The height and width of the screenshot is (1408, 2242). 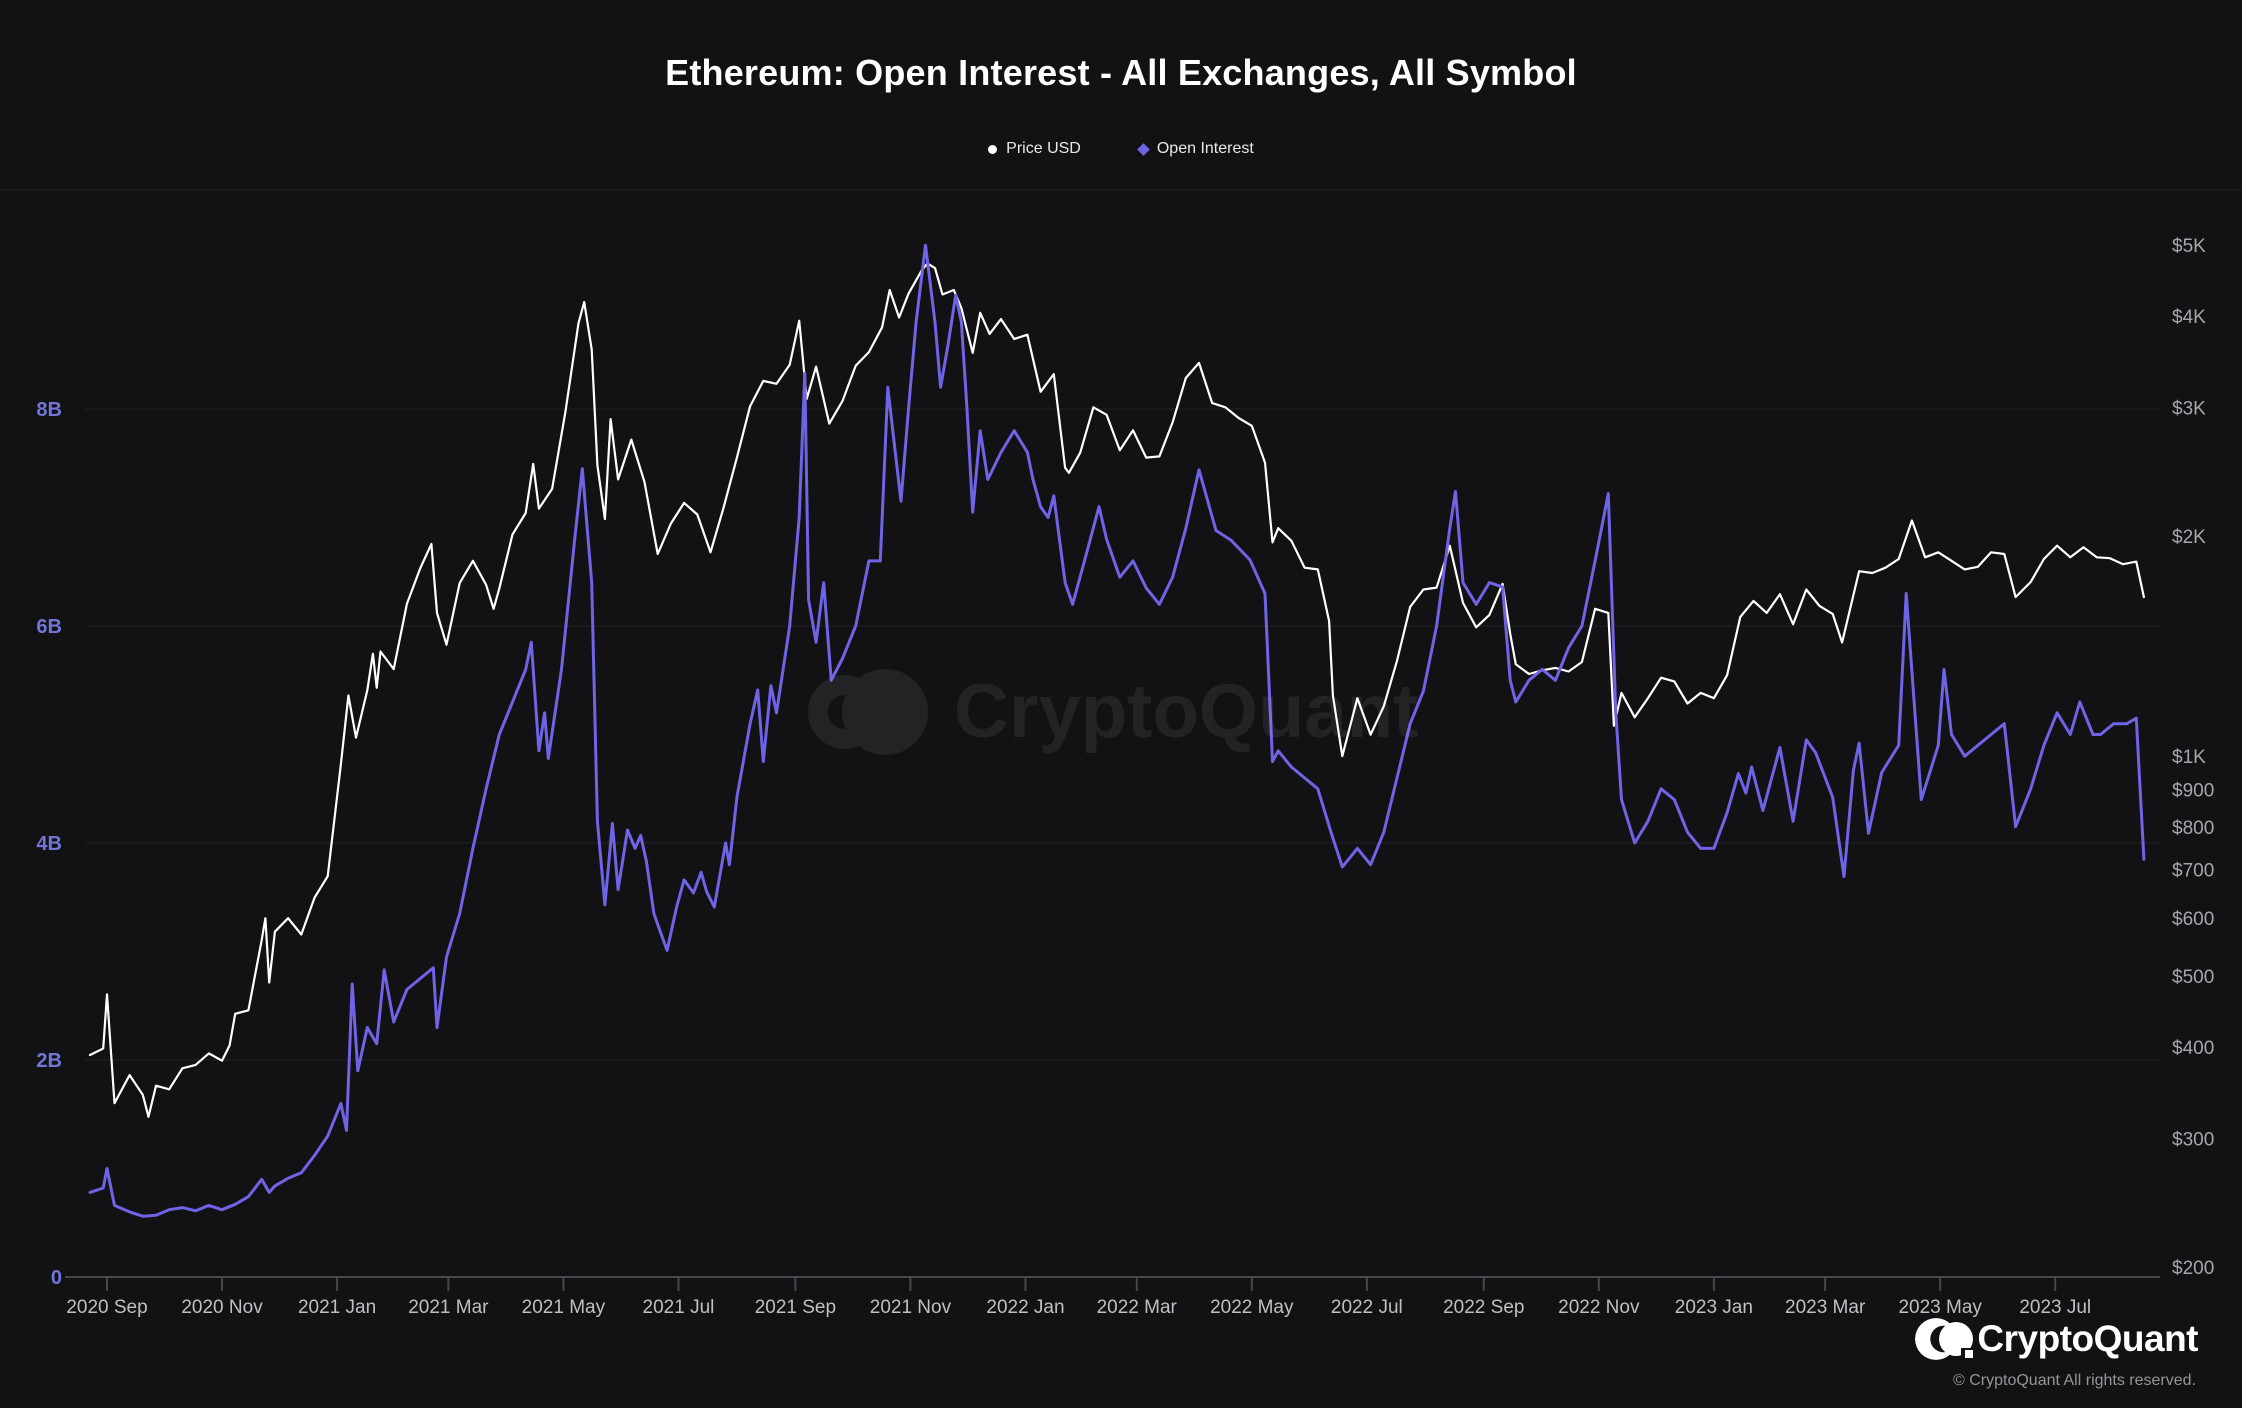 I want to click on x-axis-label: 2021 Mar, so click(x=448, y=1307).